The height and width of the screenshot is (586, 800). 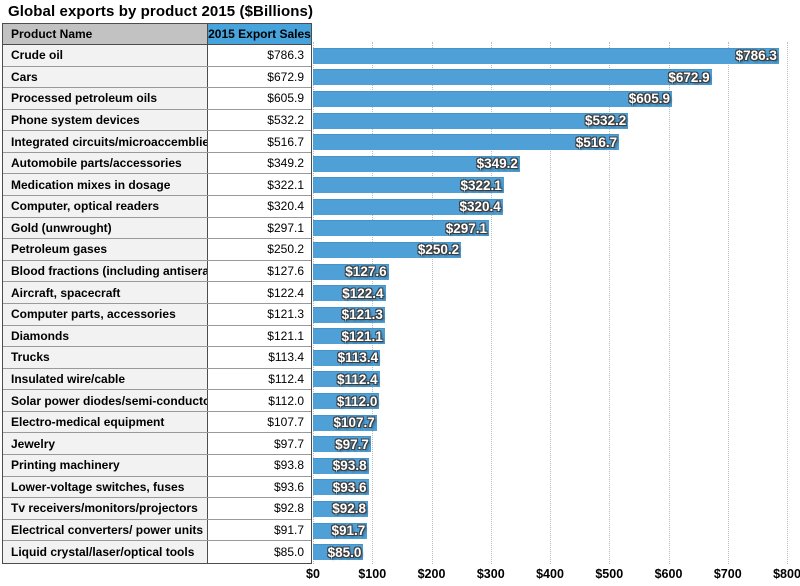 What do you see at coordinates (259, 98) in the screenshot?
I see `export-sales-cell: $605.9` at bounding box center [259, 98].